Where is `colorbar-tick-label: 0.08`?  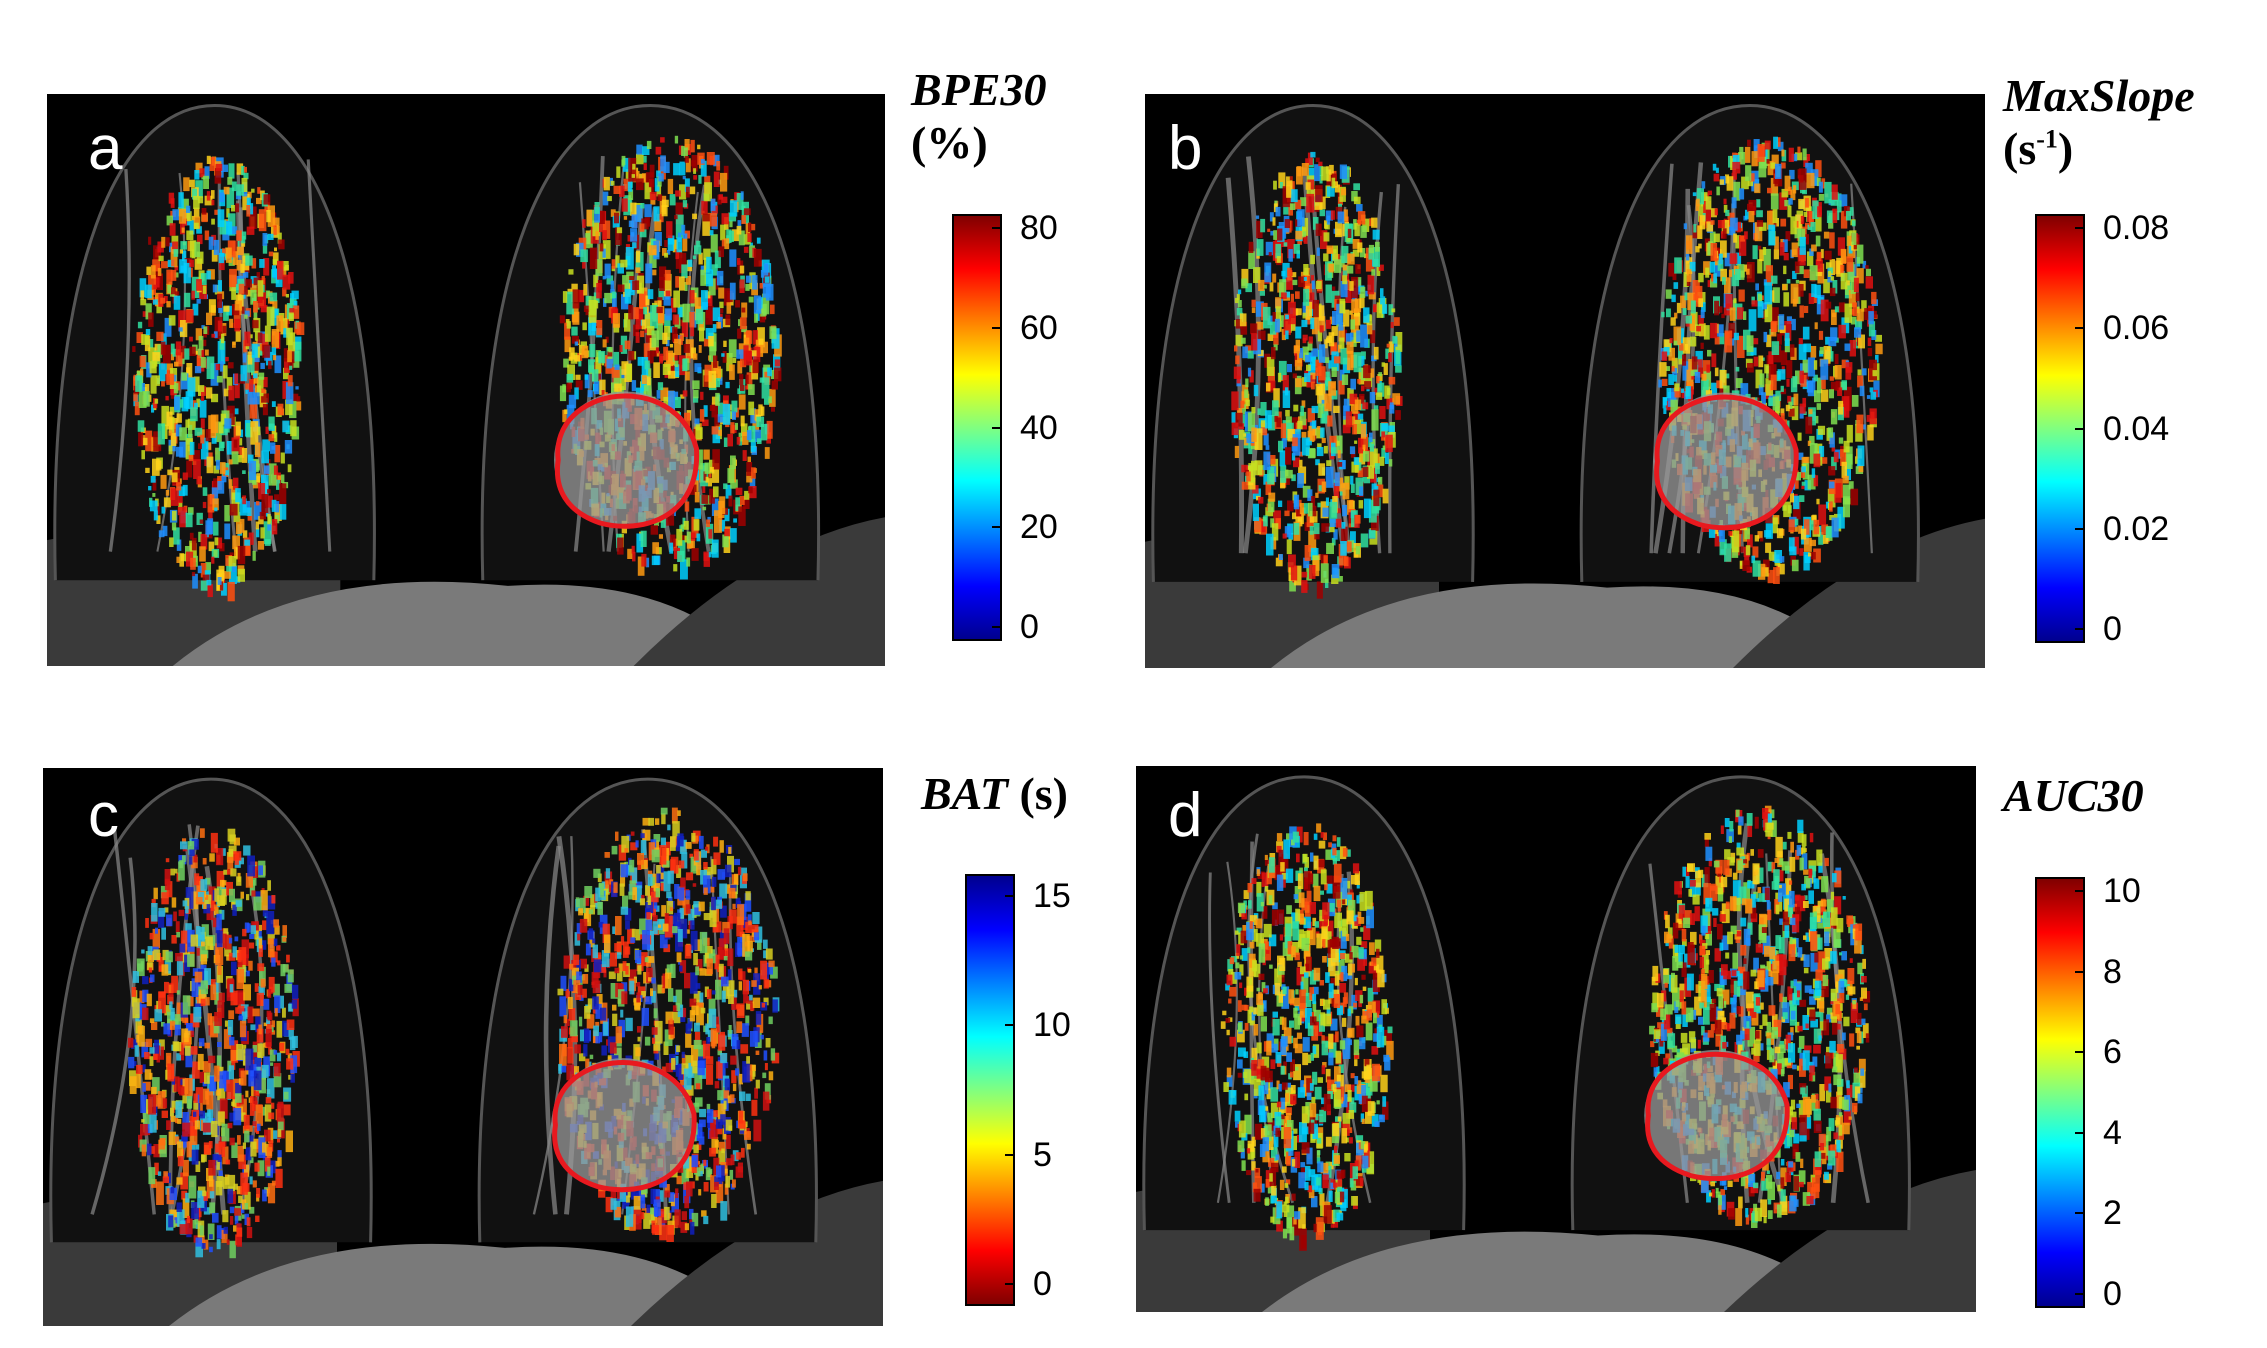 colorbar-tick-label: 0.08 is located at coordinates (2136, 228).